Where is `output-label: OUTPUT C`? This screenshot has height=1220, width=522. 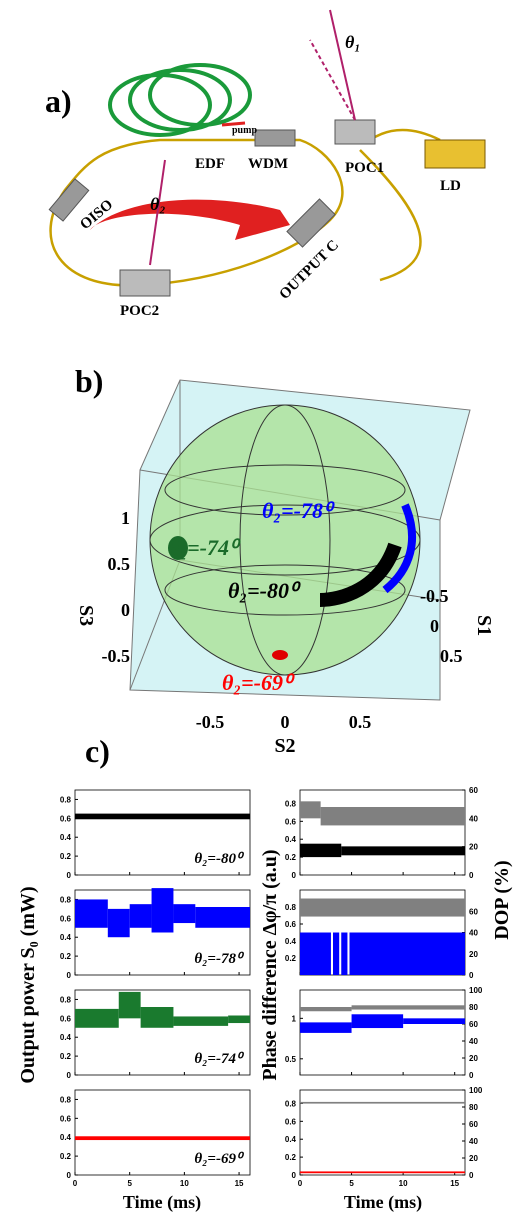 output-label: OUTPUT C is located at coordinates (310, 270).